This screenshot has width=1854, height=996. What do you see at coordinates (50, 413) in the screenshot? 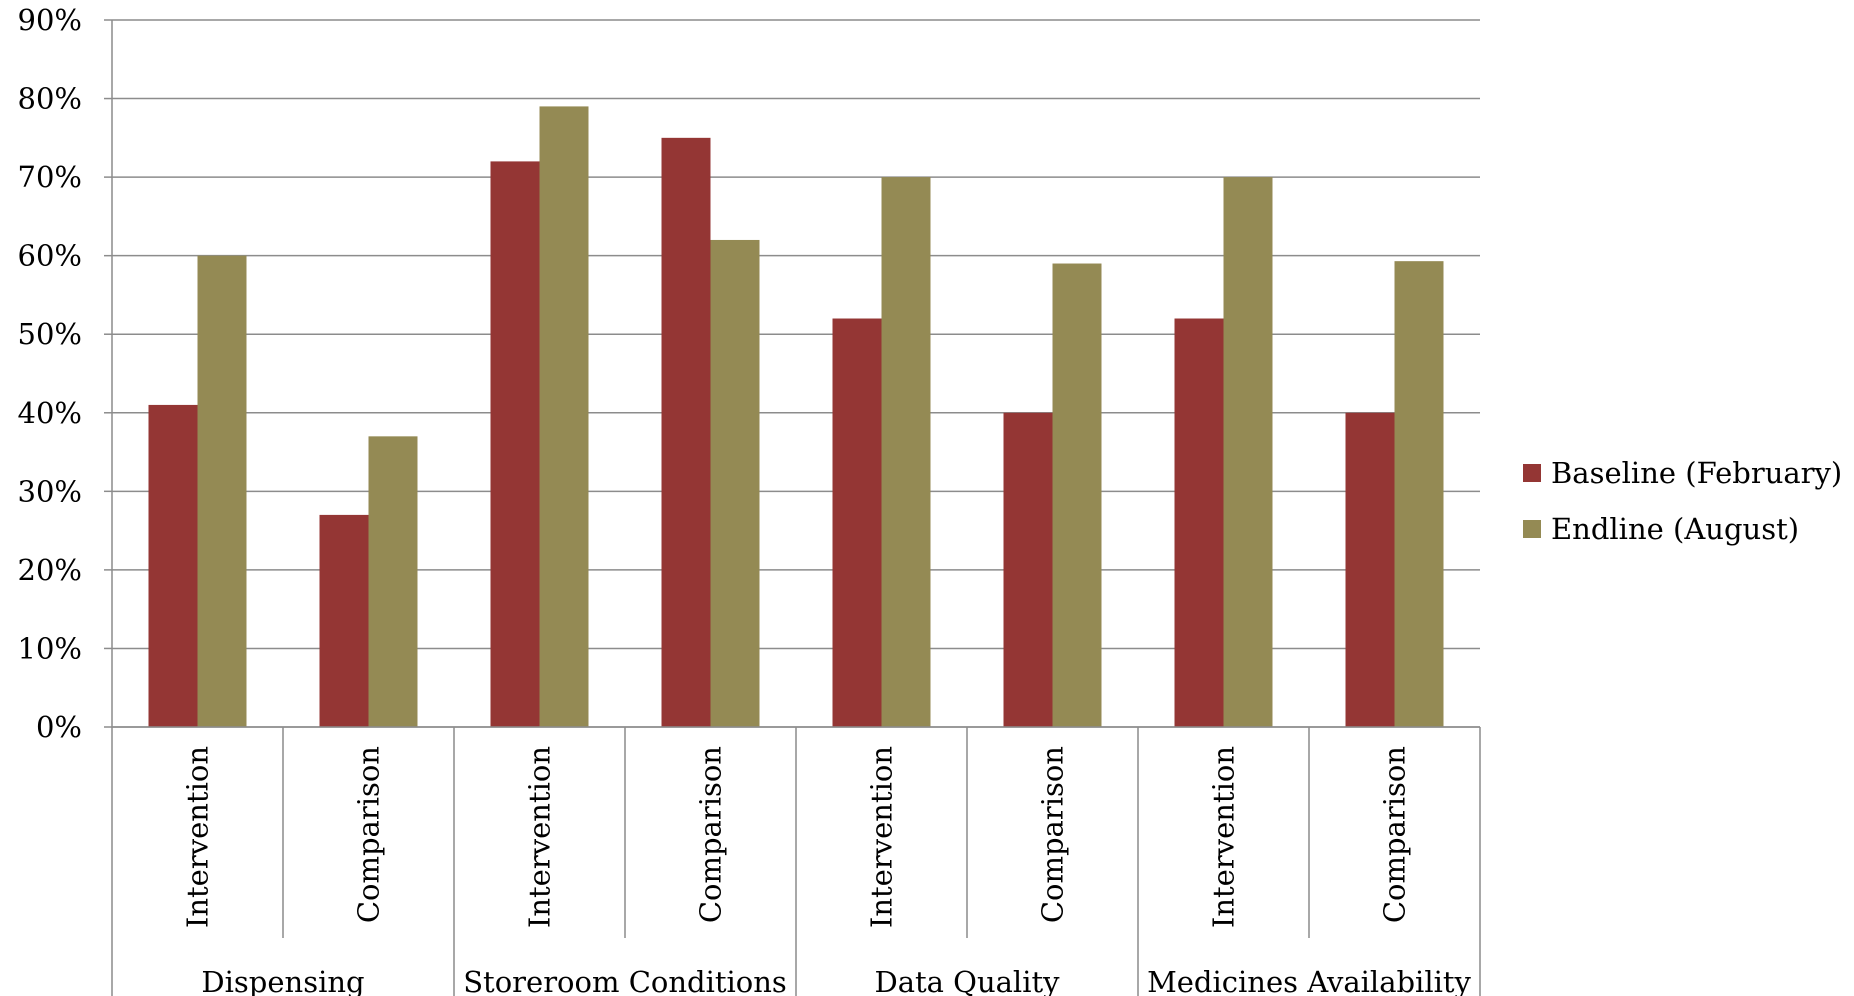
I see `y-tick-label: 40%` at bounding box center [50, 413].